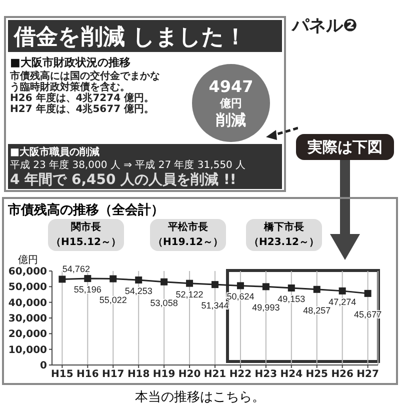 Image resolution: width=400 pixels, height=410 pixels. I want to click on x-tick-label: H20, so click(189, 374).